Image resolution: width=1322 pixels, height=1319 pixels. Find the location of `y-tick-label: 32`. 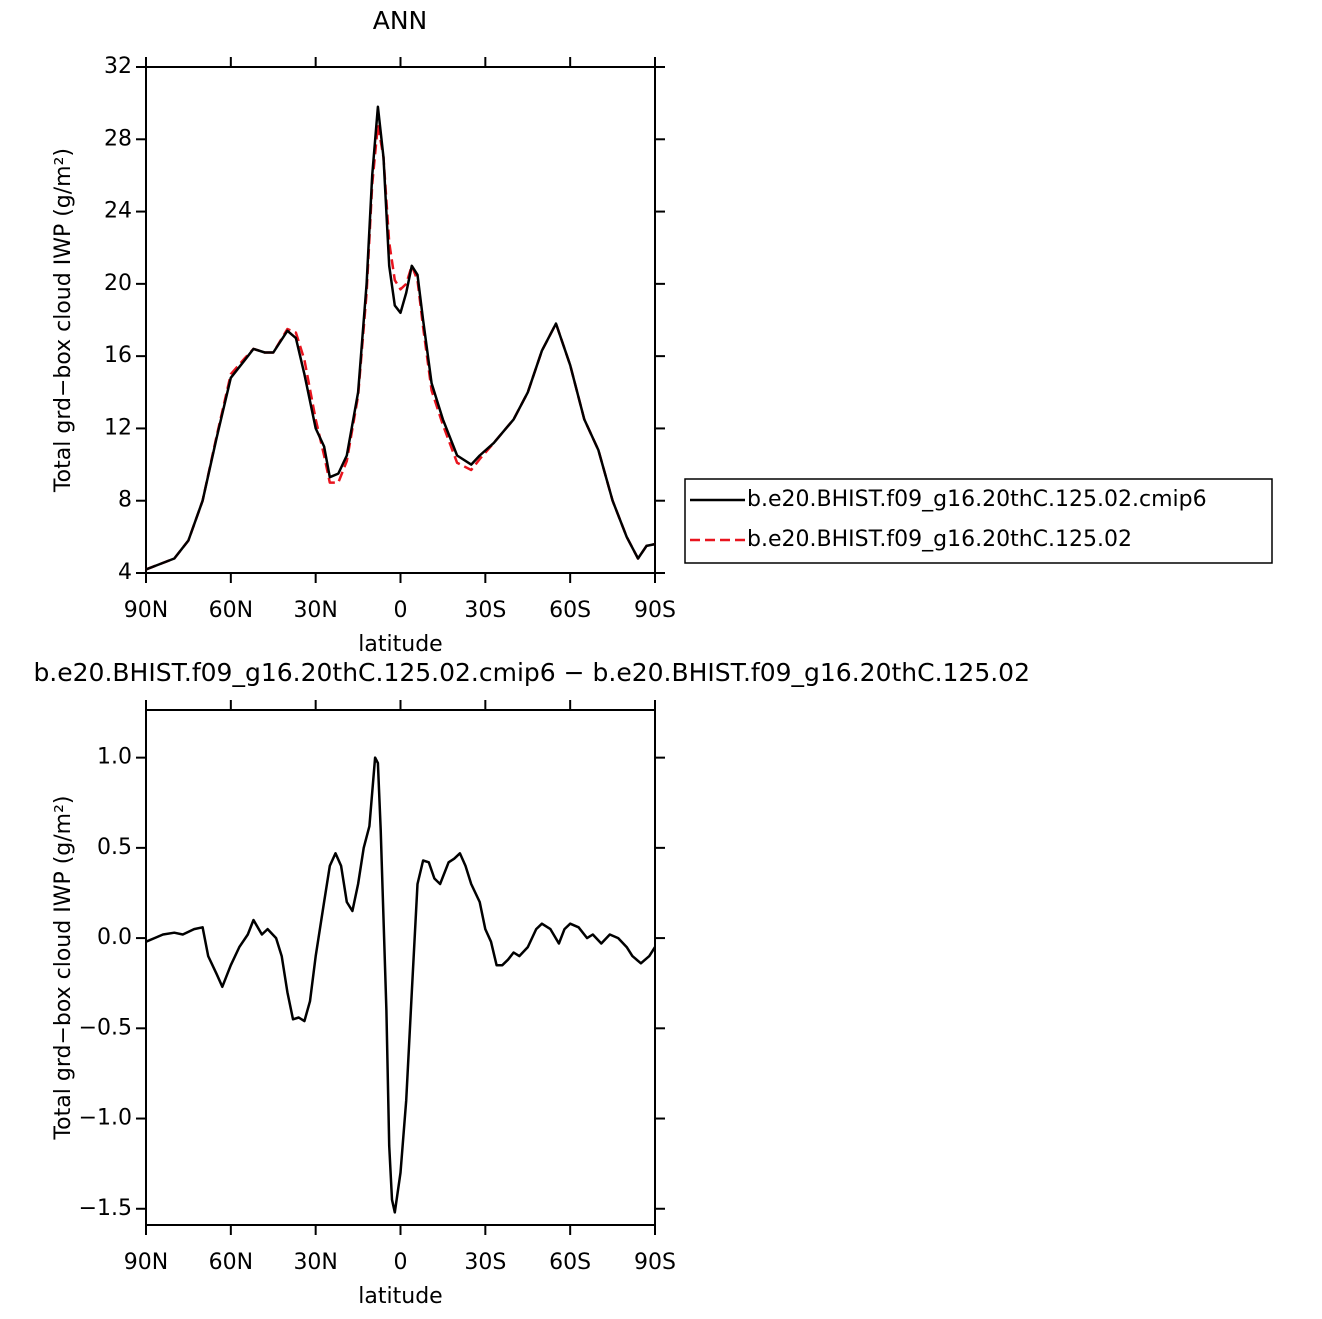

y-tick-label: 32 is located at coordinates (118, 66).